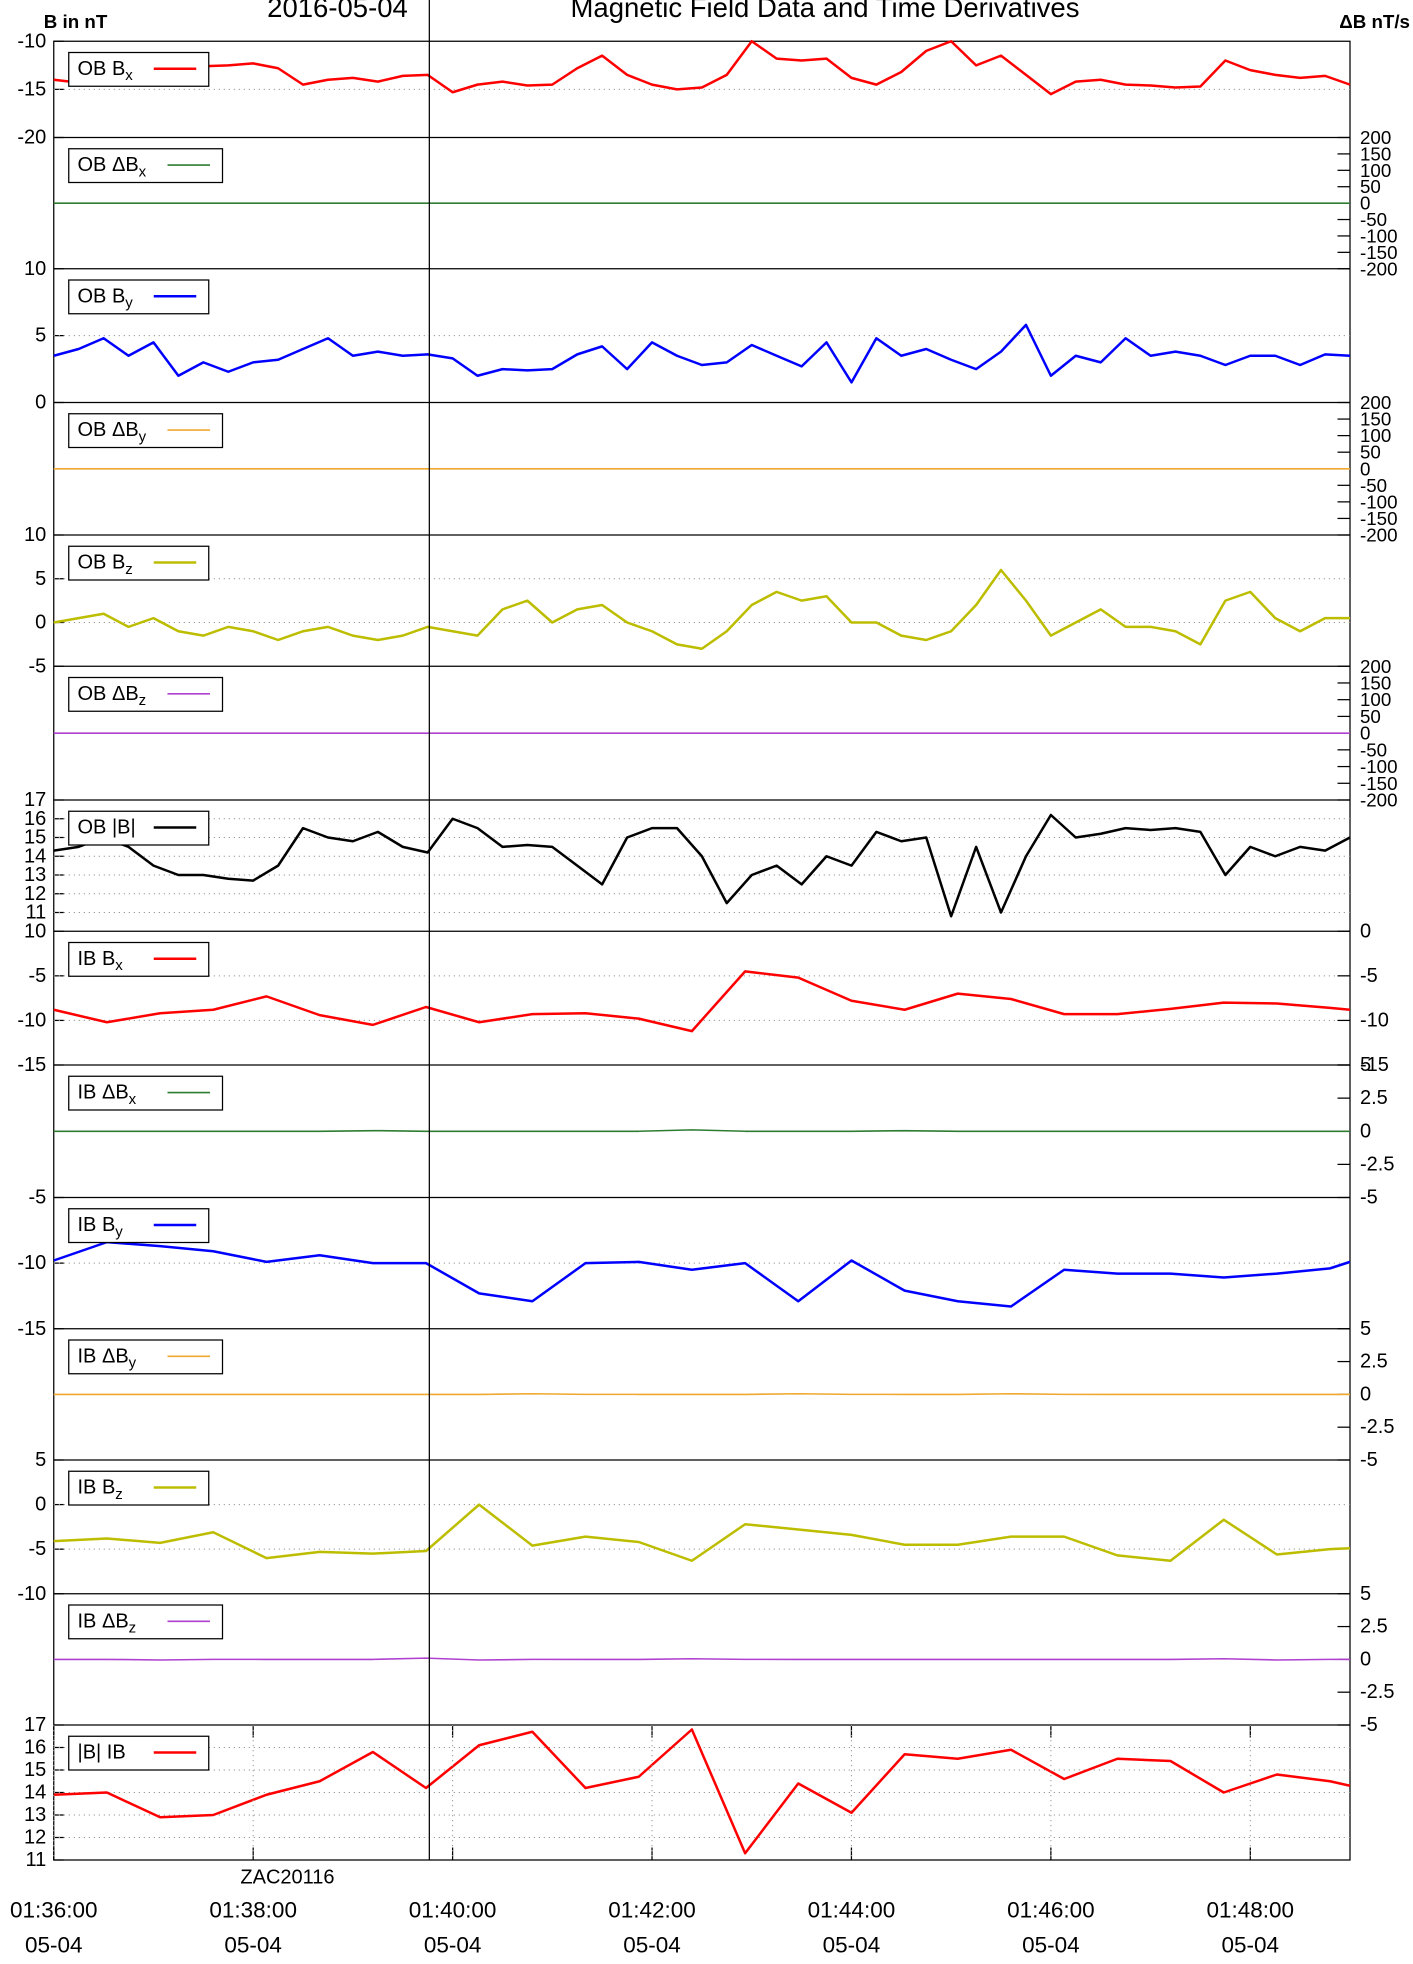 Image resolution: width=1413 pixels, height=1964 pixels. Describe the element at coordinates (143, 436) in the screenshot. I see `legend-subscript: y` at that location.